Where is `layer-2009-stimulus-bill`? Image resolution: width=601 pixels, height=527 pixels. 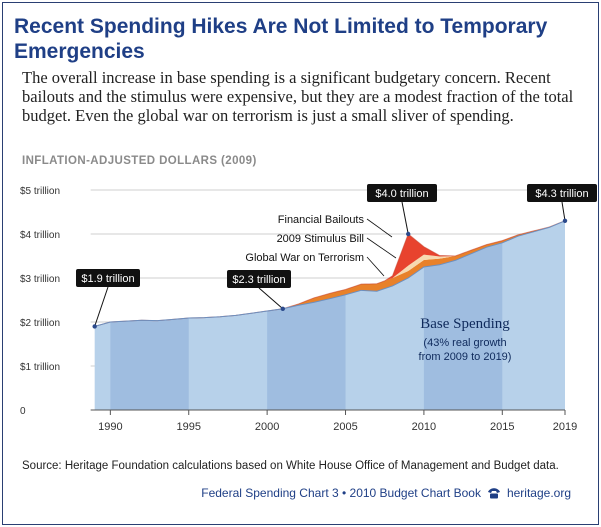 layer-2009-stimulus-bill is located at coordinates (424, 266).